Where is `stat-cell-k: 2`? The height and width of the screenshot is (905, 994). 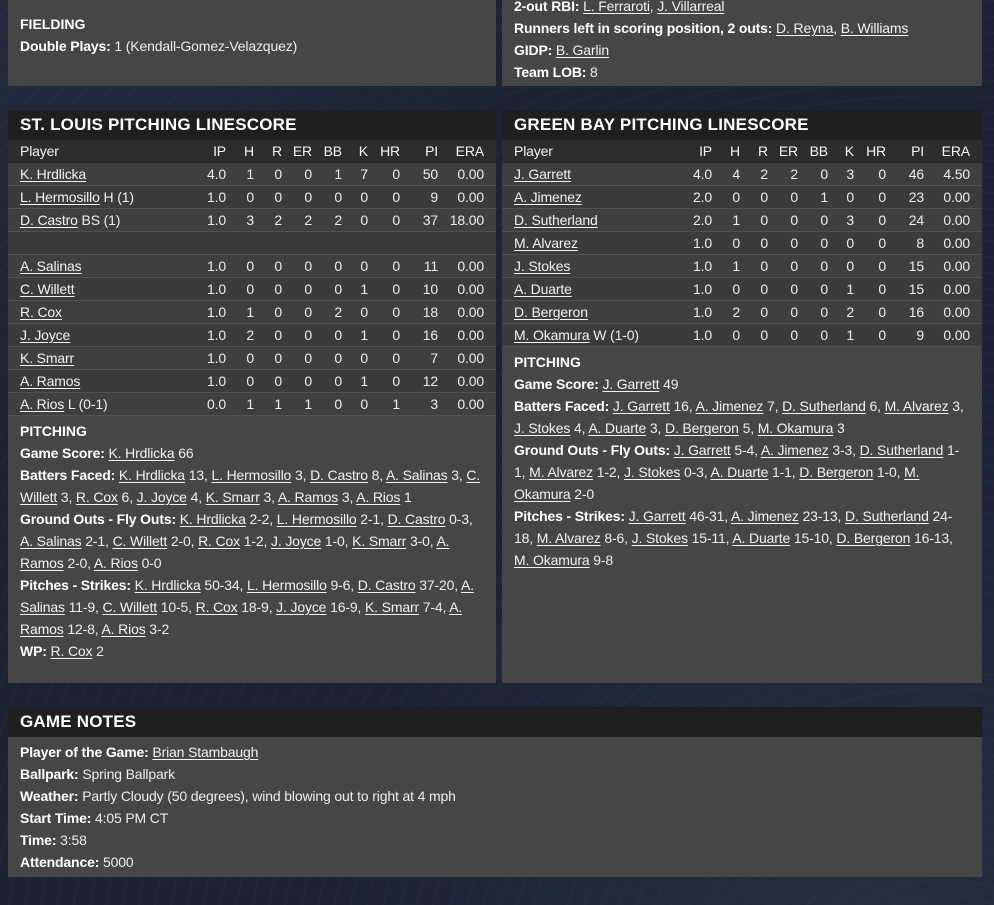 stat-cell-k: 2 is located at coordinates (850, 312).